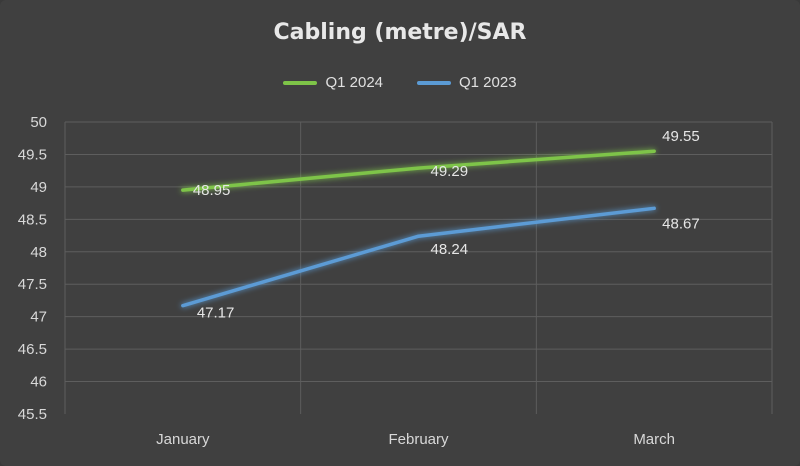  Describe the element at coordinates (32, 349) in the screenshot. I see `y-tick-label: 46.5` at that location.